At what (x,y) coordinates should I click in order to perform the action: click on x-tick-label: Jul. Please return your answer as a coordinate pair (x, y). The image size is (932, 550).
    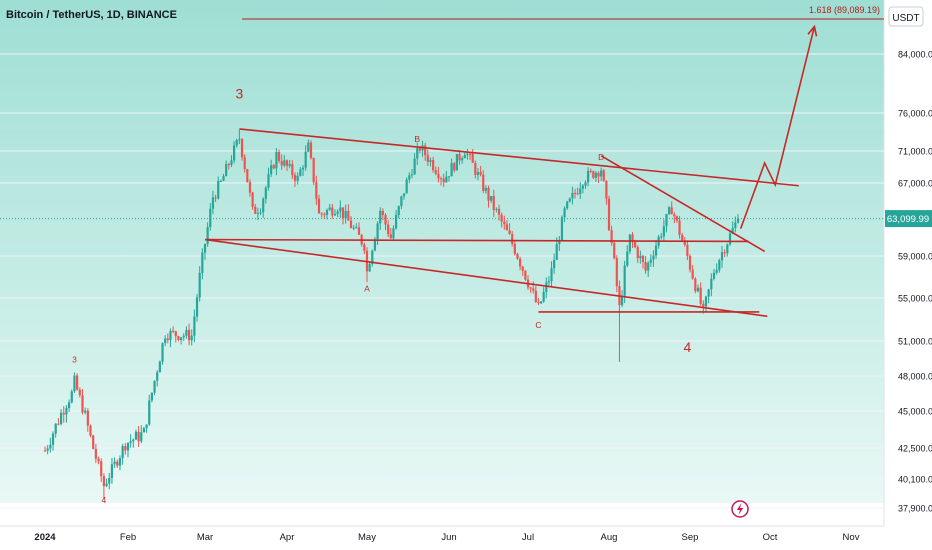
    Looking at the image, I should click on (528, 537).